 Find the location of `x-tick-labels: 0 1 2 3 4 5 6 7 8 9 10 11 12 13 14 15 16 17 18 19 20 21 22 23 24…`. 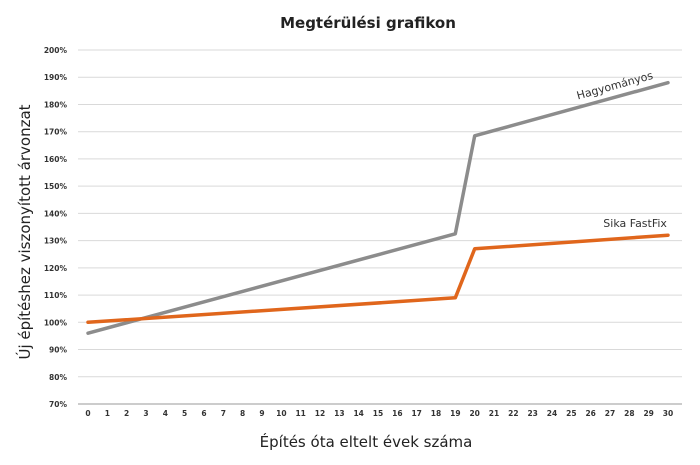

x-tick-labels: 0 1 2 3 4 5 6 7 8 9 10 11 12 13 14 15 16 17 18 19 20 21 22 23 24… is located at coordinates (379, 413).